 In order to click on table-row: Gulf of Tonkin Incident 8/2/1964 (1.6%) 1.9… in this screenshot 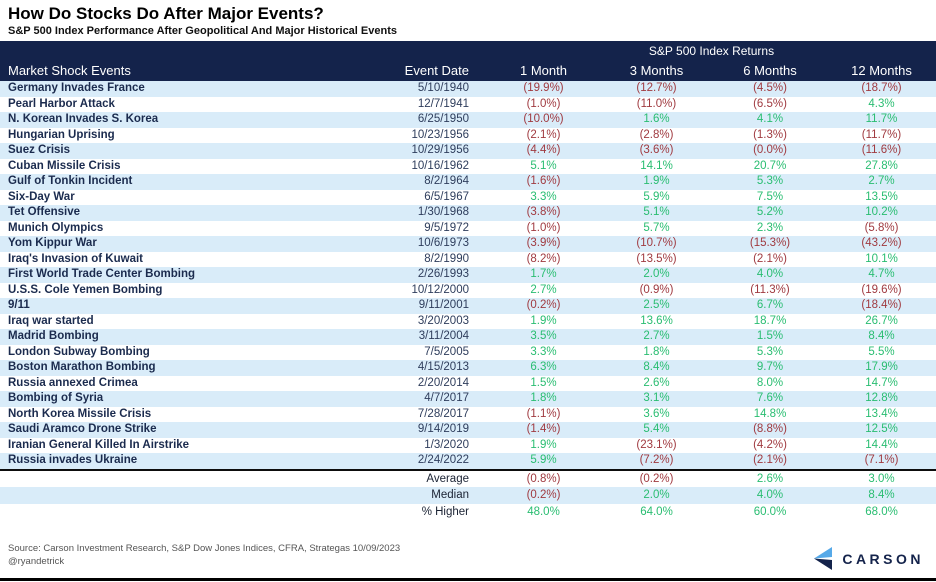, I will do `click(468, 182)`.